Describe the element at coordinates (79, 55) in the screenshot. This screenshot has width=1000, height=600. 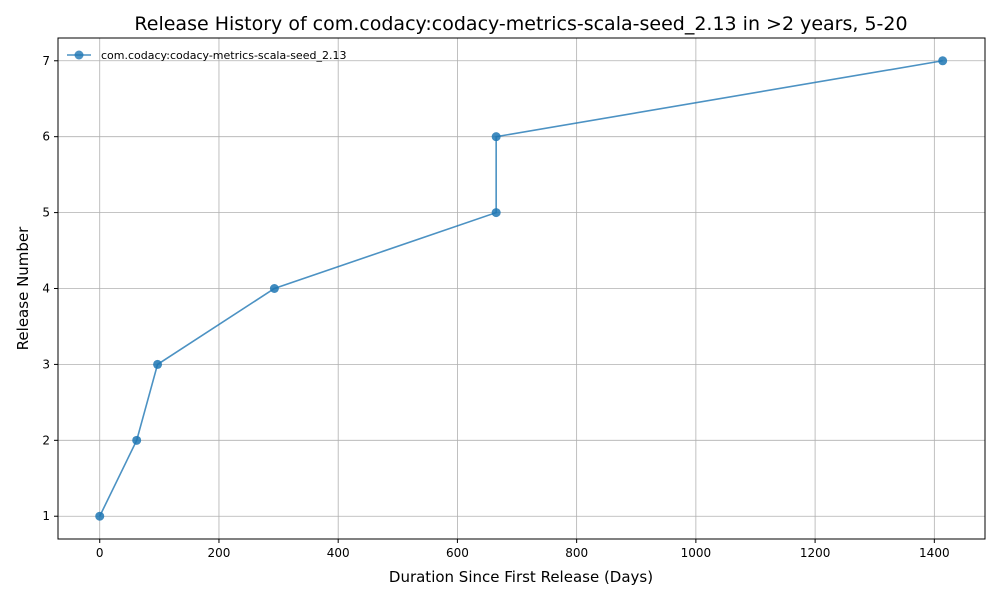
I see `legend-point-marker` at that location.